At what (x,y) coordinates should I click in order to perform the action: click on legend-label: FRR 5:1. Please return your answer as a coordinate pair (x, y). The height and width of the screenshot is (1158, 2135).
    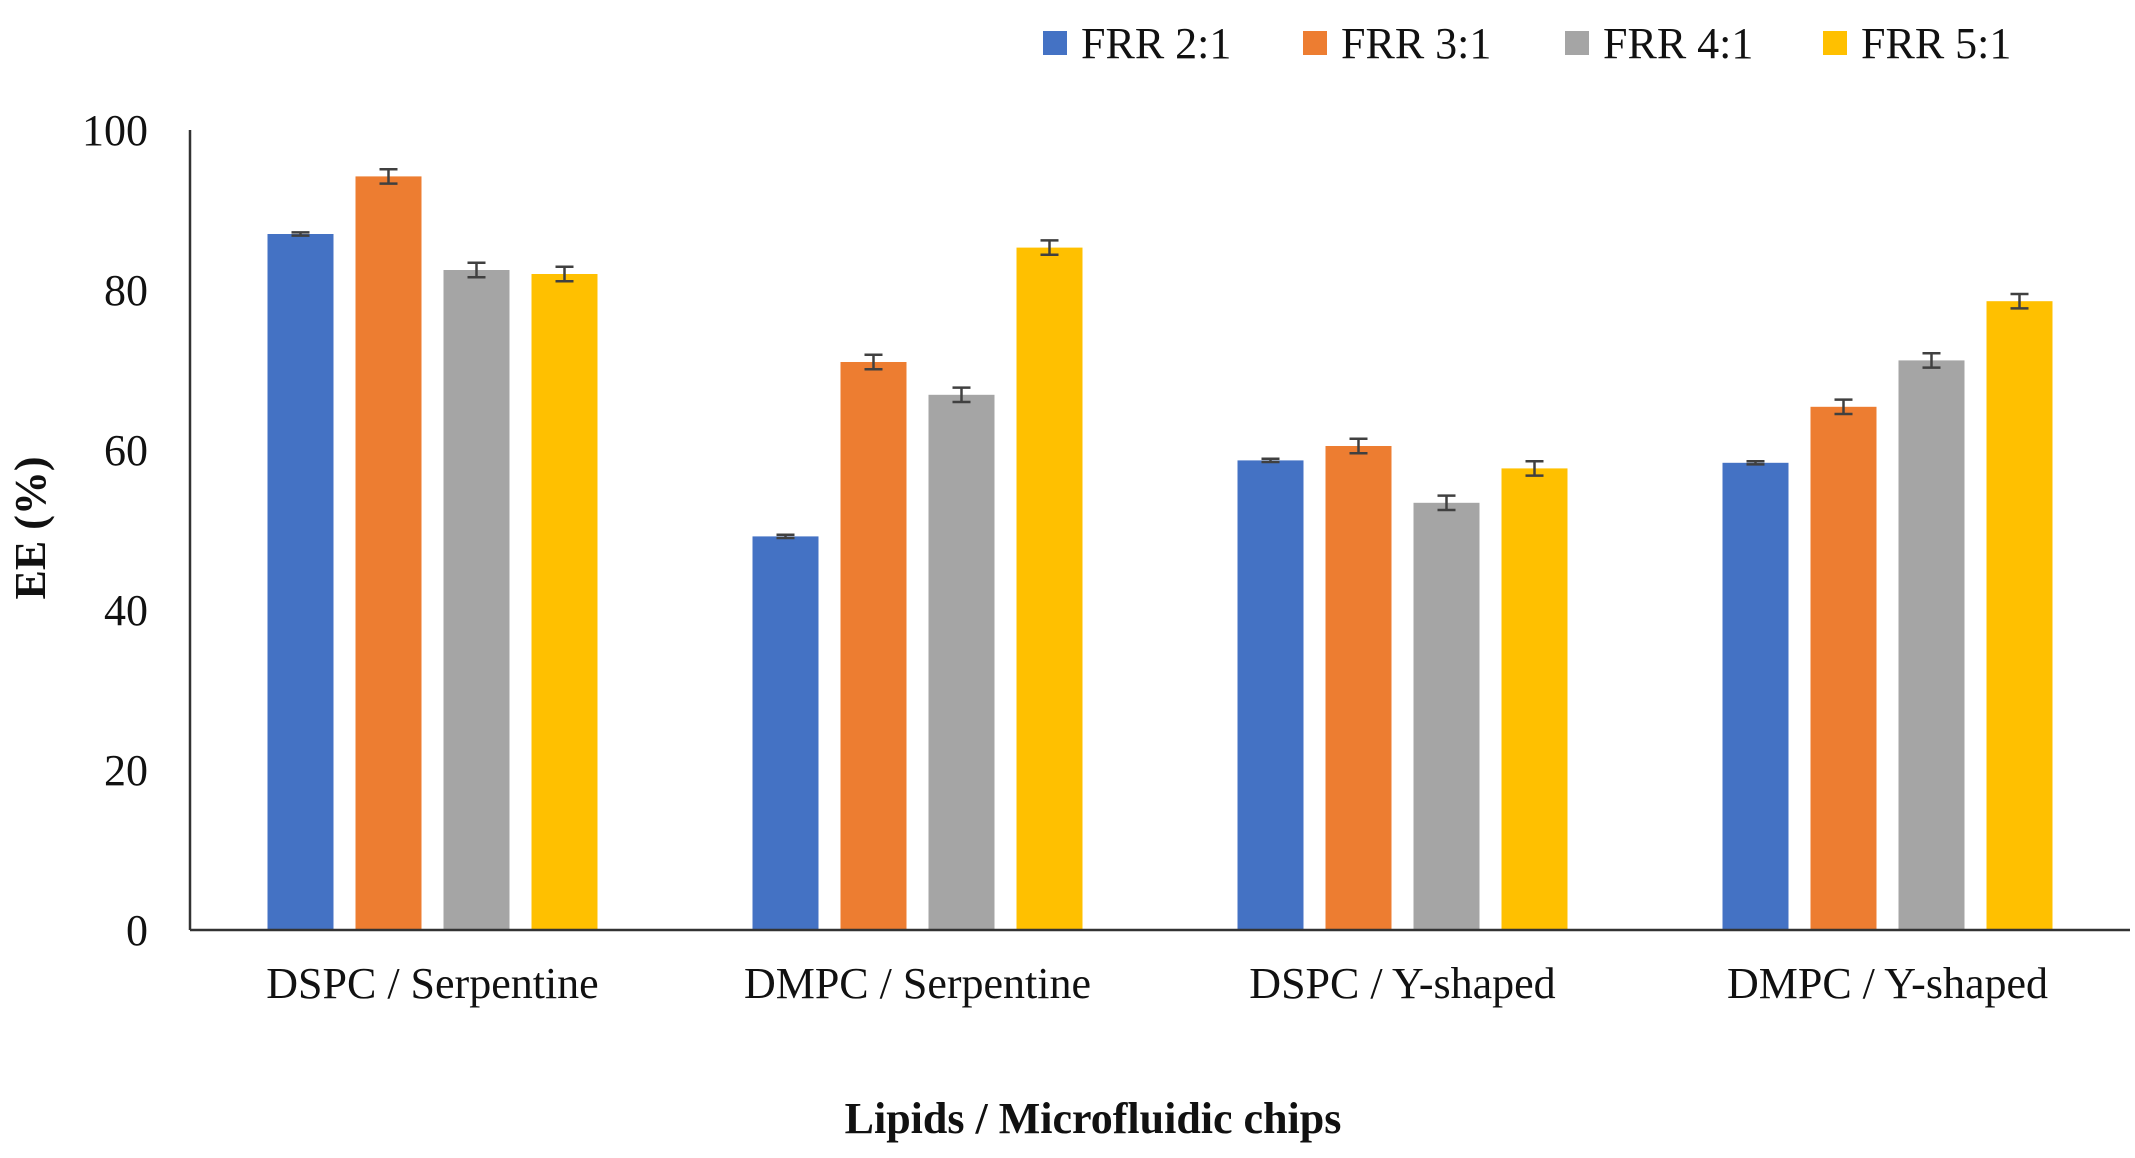
    Looking at the image, I should click on (1936, 43).